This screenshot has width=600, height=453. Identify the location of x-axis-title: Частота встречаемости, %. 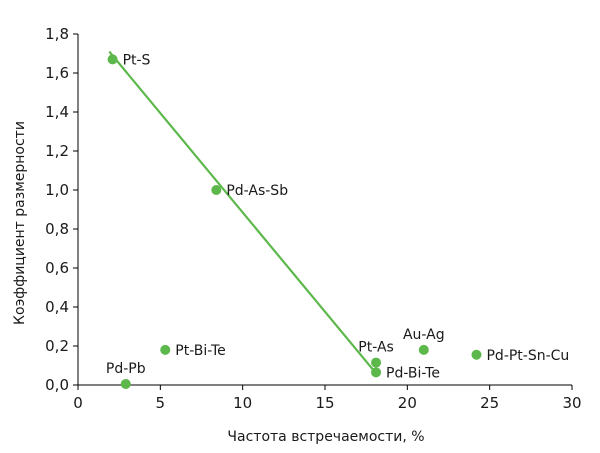
(325, 437).